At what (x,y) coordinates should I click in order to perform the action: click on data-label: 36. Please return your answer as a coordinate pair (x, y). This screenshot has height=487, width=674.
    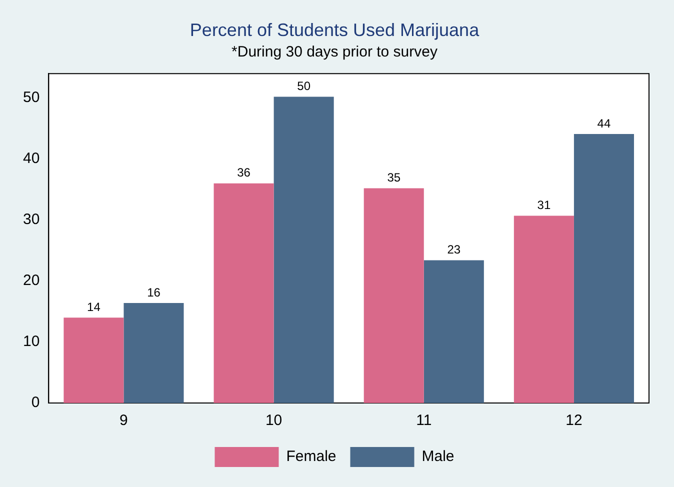
    Looking at the image, I should click on (244, 173).